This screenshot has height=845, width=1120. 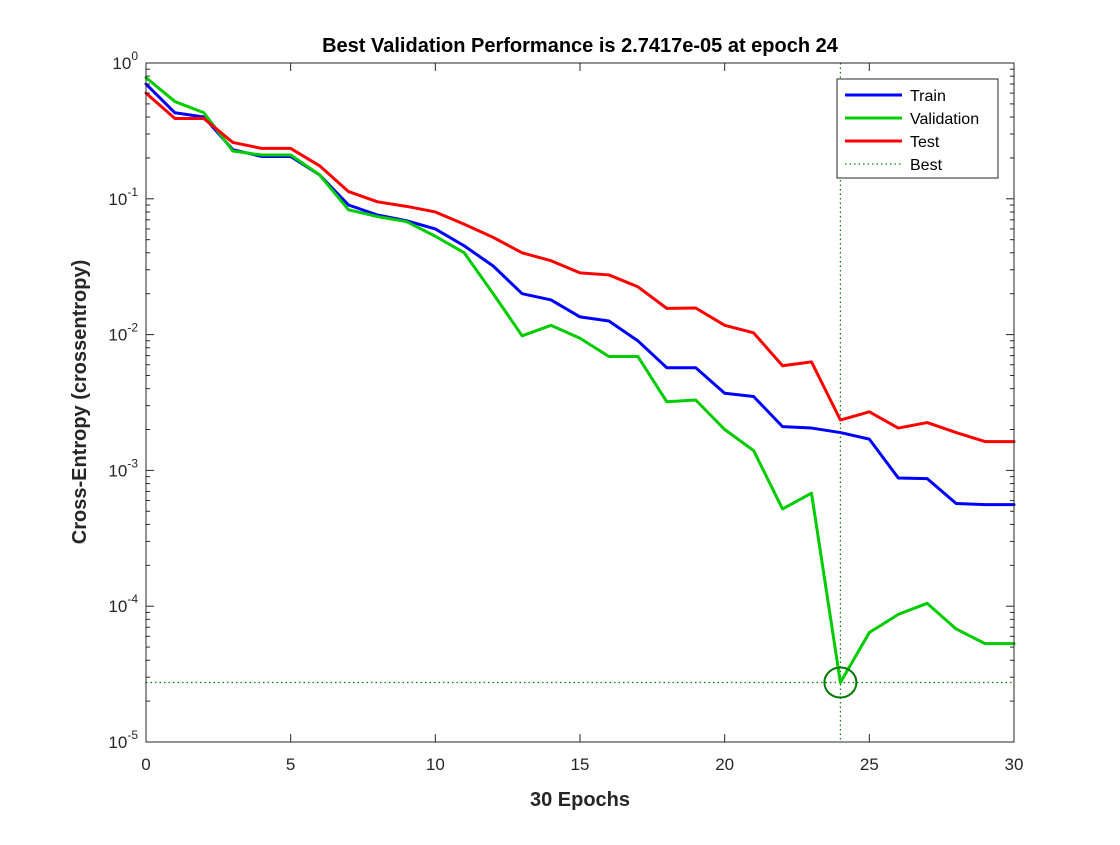 What do you see at coordinates (290, 764) in the screenshot?
I see `x-tick-label: 5` at bounding box center [290, 764].